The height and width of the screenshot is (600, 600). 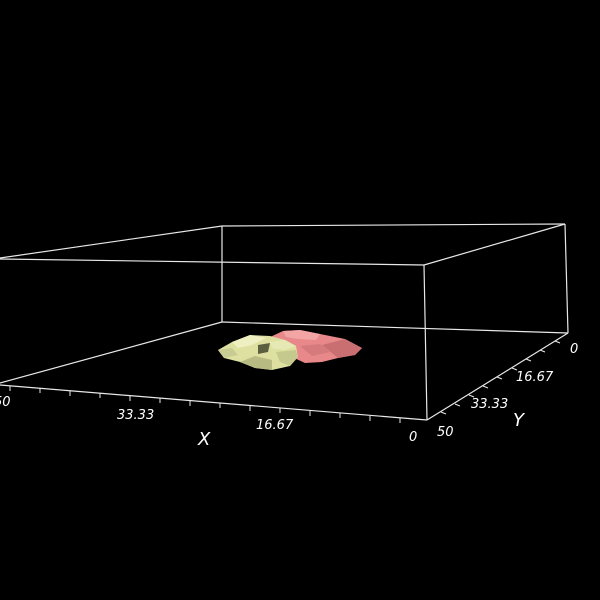 I want to click on x-axis-ticks, so click(x=205, y=404).